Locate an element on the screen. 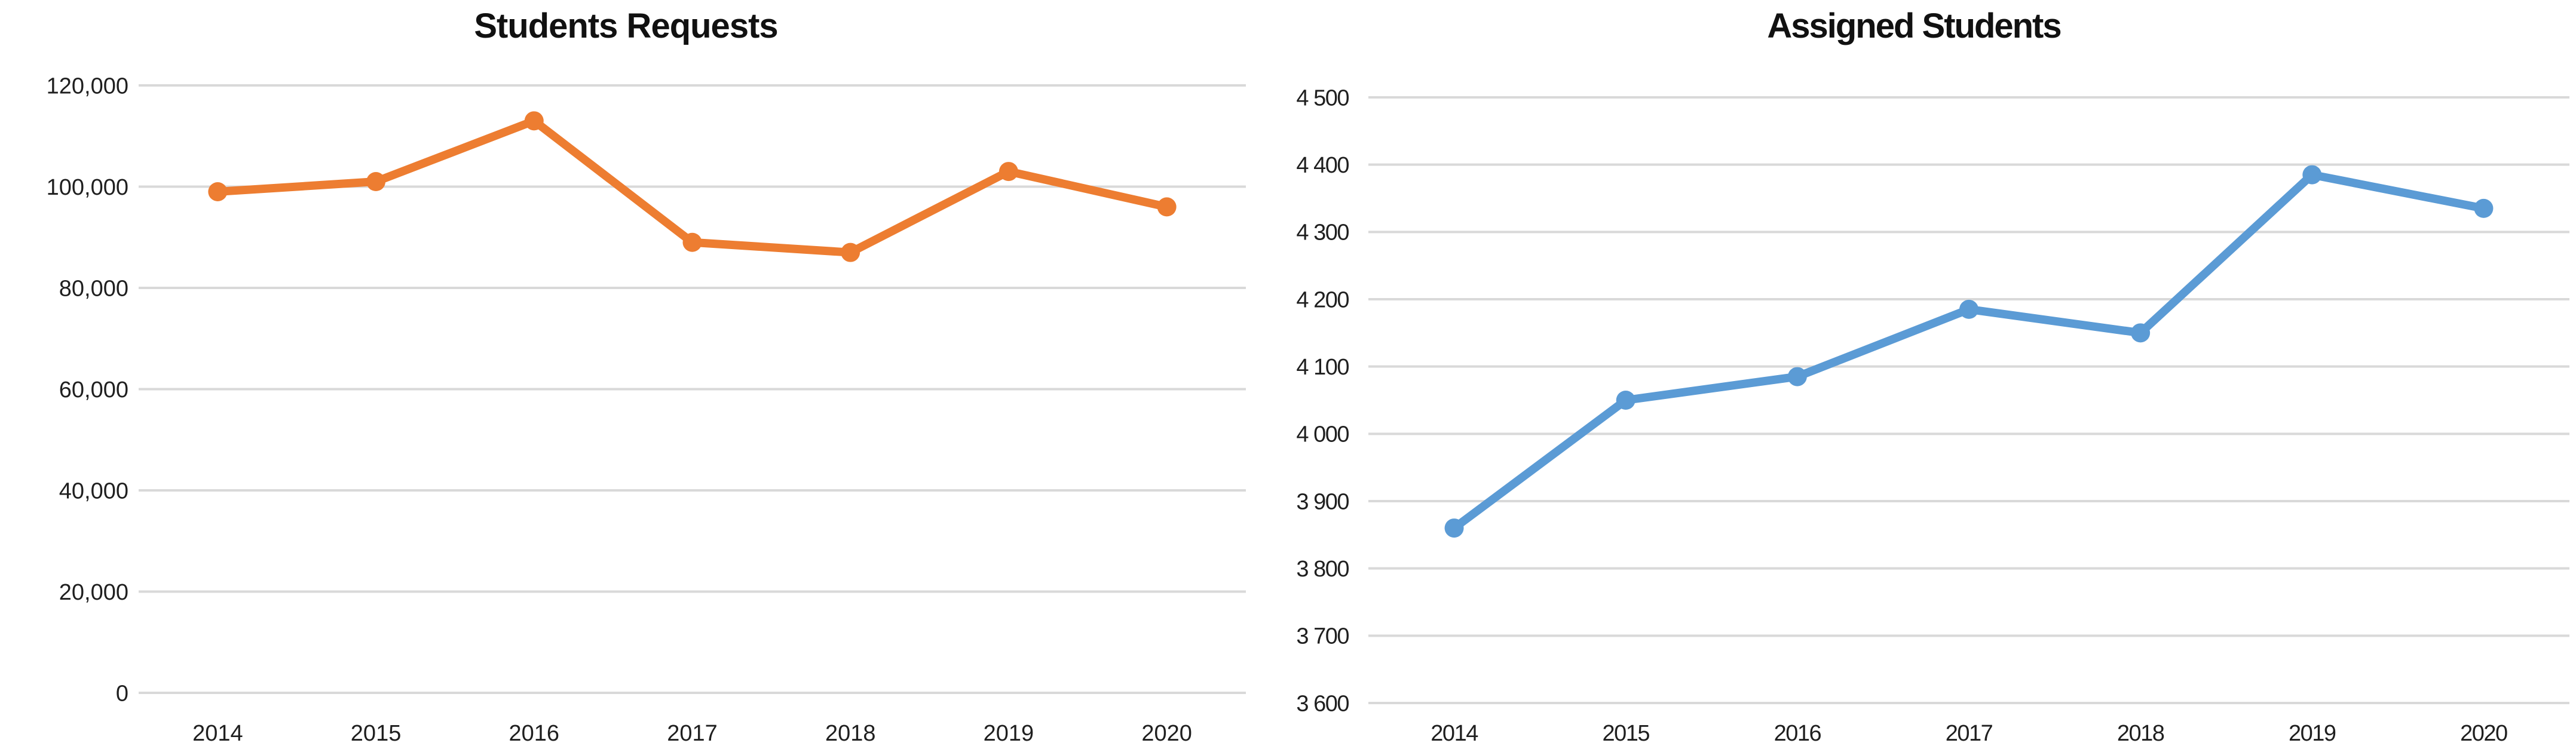 The image size is (2576, 749). y-axis-tick-label: 4 300 is located at coordinates (1323, 232).